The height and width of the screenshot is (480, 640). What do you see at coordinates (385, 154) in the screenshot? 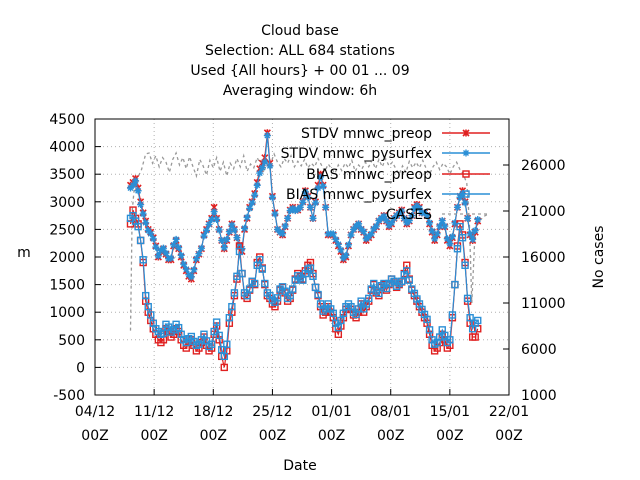
I see `legend-item-stdv-mnwc-pysurfex: STDV mnwc_pysurfex` at bounding box center [385, 154].